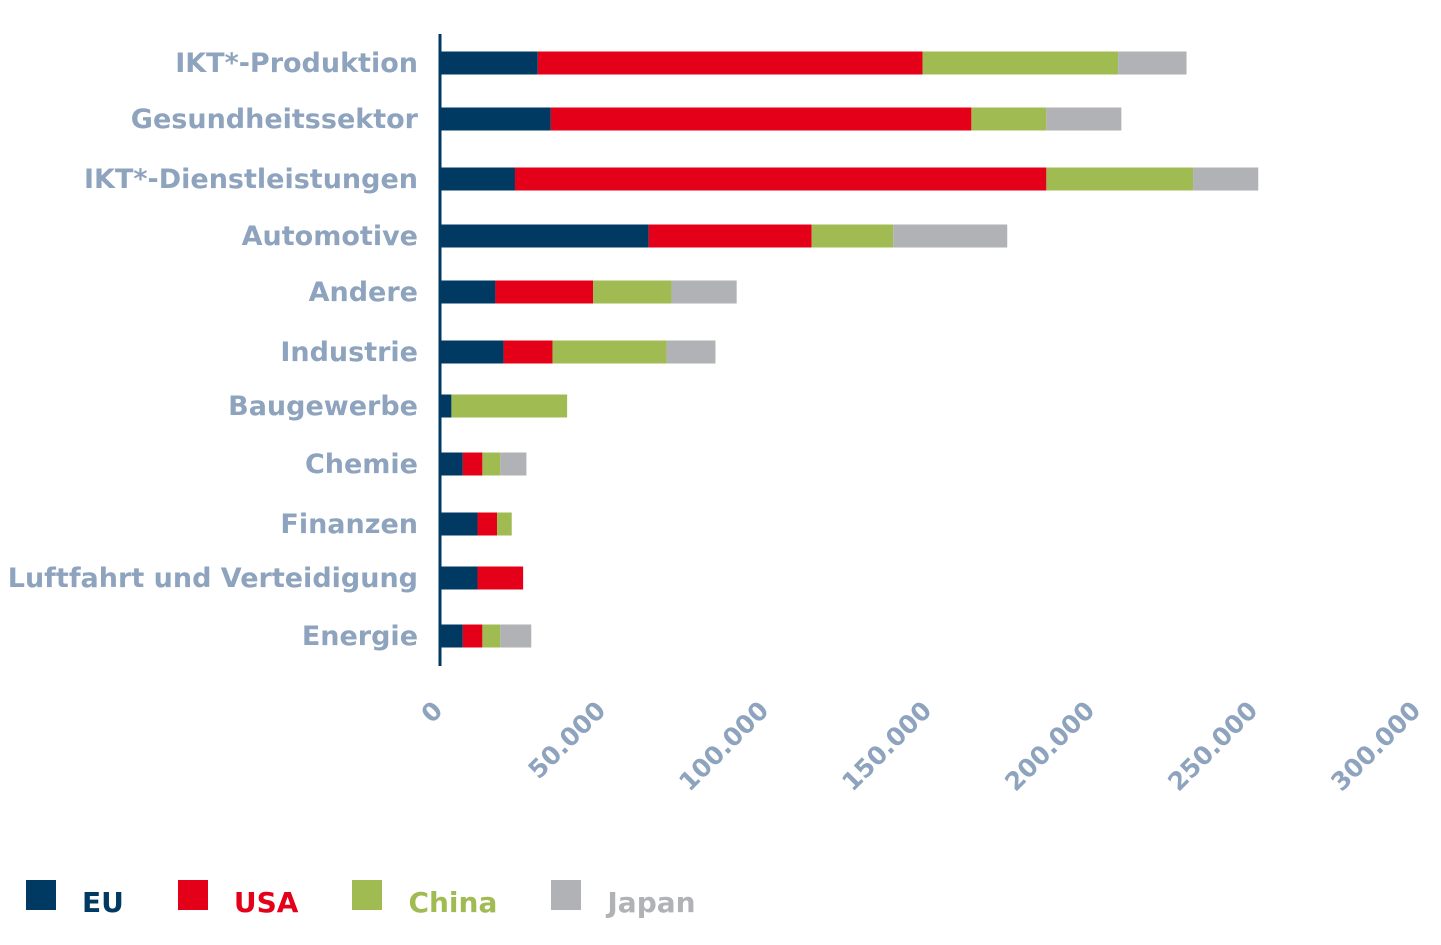 The height and width of the screenshot is (945, 1441). What do you see at coordinates (651, 902) in the screenshot?
I see `legend-label: Japan` at bounding box center [651, 902].